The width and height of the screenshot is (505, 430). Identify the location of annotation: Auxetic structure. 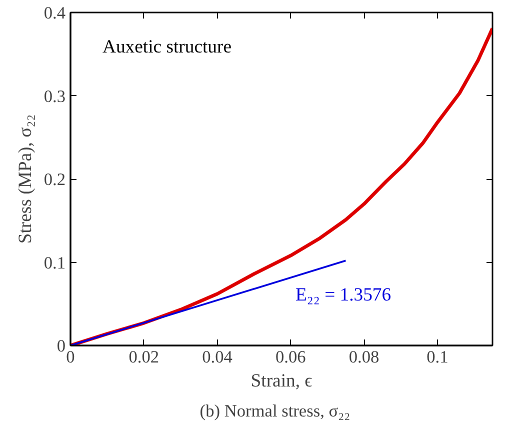
(167, 47).